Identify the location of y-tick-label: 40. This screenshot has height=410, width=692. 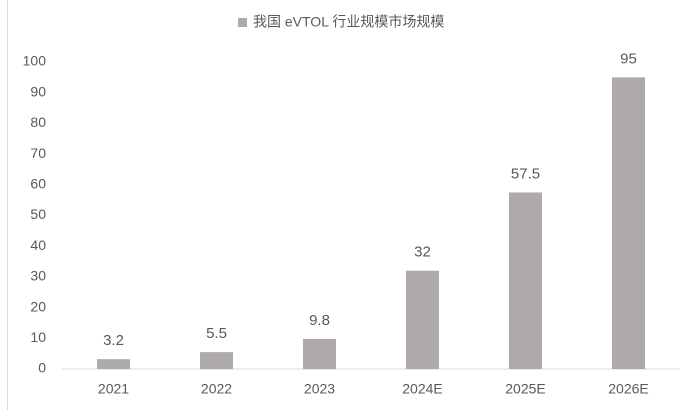
(38, 245).